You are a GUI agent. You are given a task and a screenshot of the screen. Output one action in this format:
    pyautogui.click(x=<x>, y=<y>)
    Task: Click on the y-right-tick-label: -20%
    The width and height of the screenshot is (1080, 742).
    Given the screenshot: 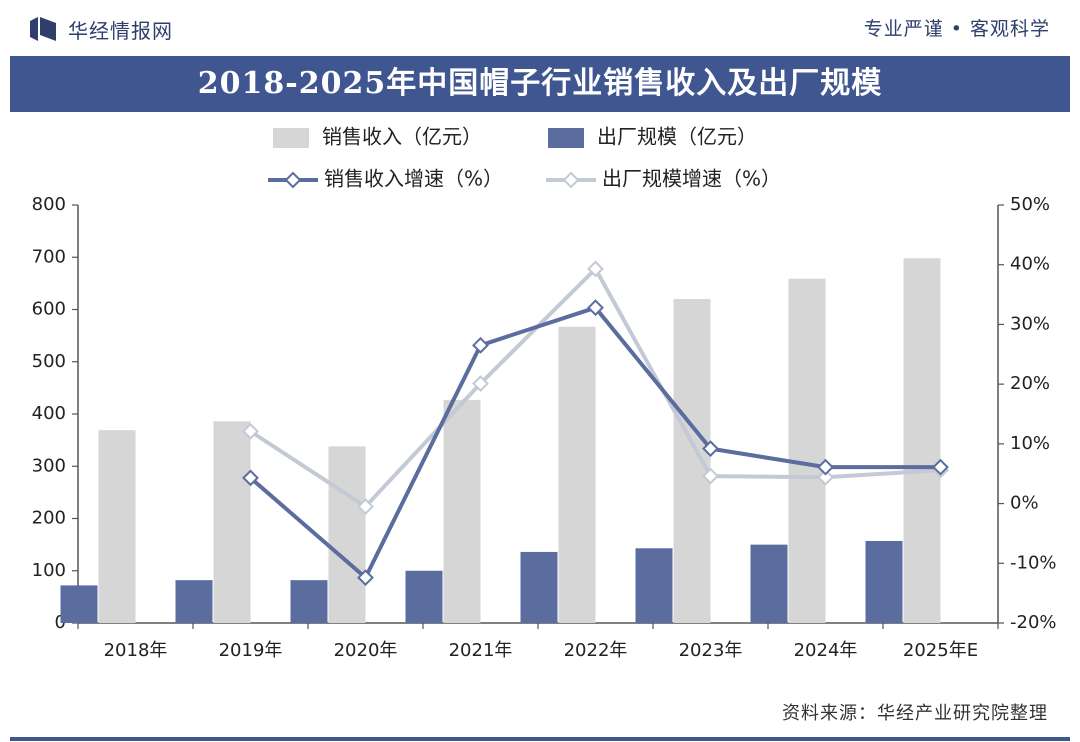 What is the action you would take?
    pyautogui.click(x=1033, y=622)
    